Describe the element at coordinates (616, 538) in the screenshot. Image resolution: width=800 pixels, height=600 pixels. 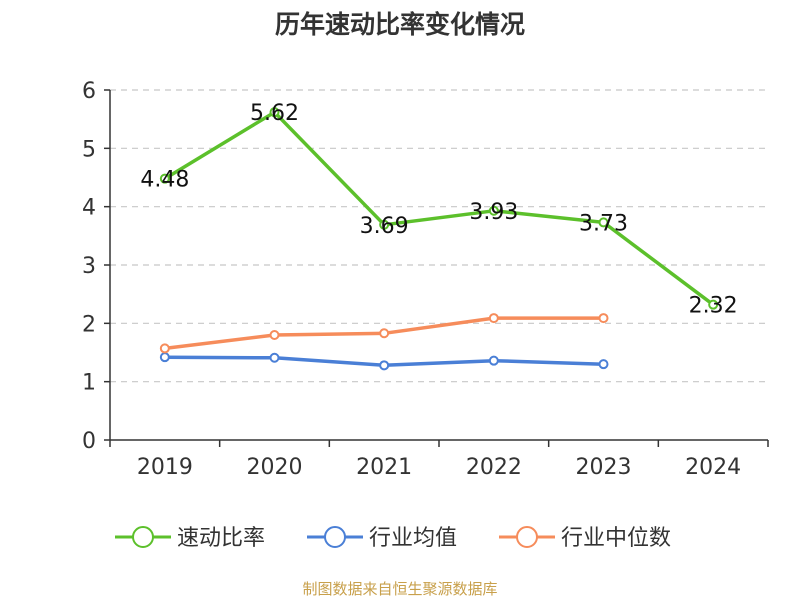
I see `legend-label: 行业中位数` at that location.